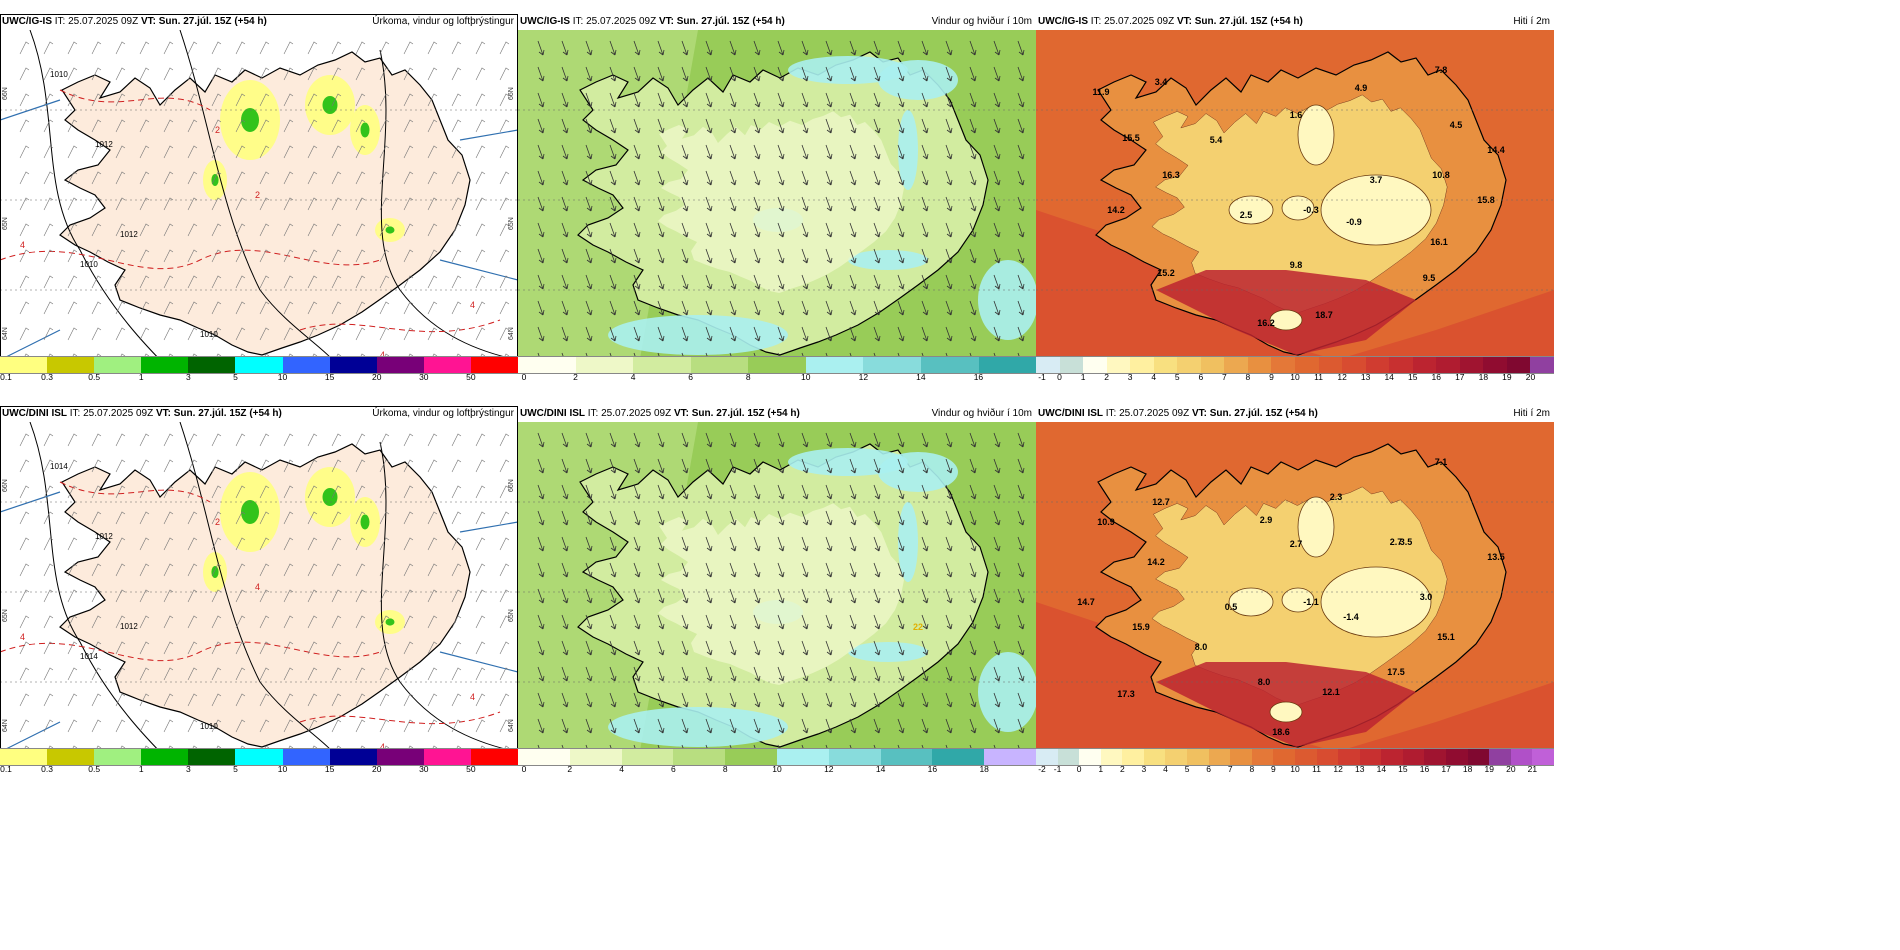 The width and height of the screenshot is (1900, 950). I want to click on wind-map-svg, so click(777, 592).